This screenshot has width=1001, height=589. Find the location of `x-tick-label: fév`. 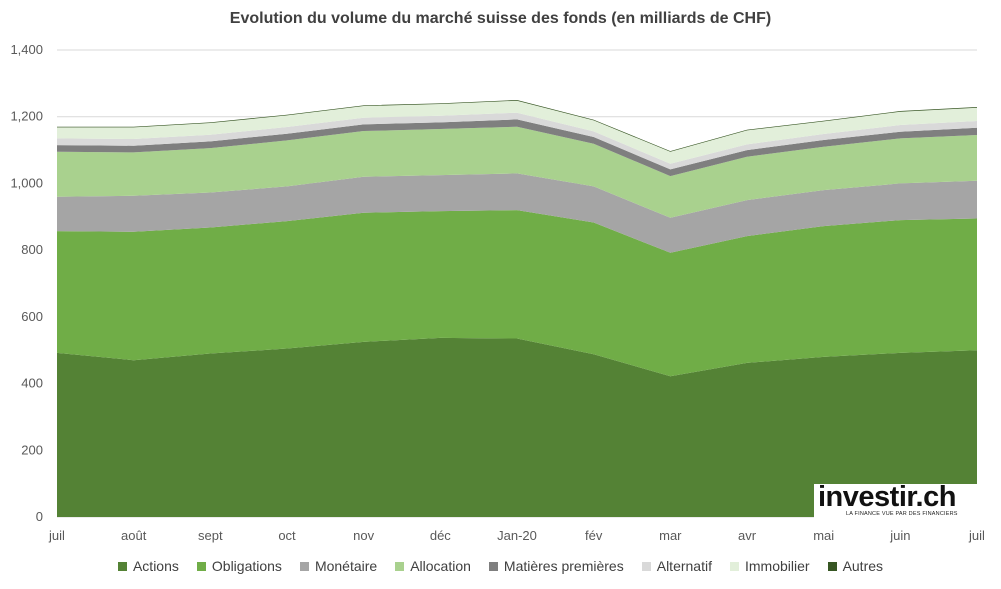

x-tick-label: fév is located at coordinates (594, 535).